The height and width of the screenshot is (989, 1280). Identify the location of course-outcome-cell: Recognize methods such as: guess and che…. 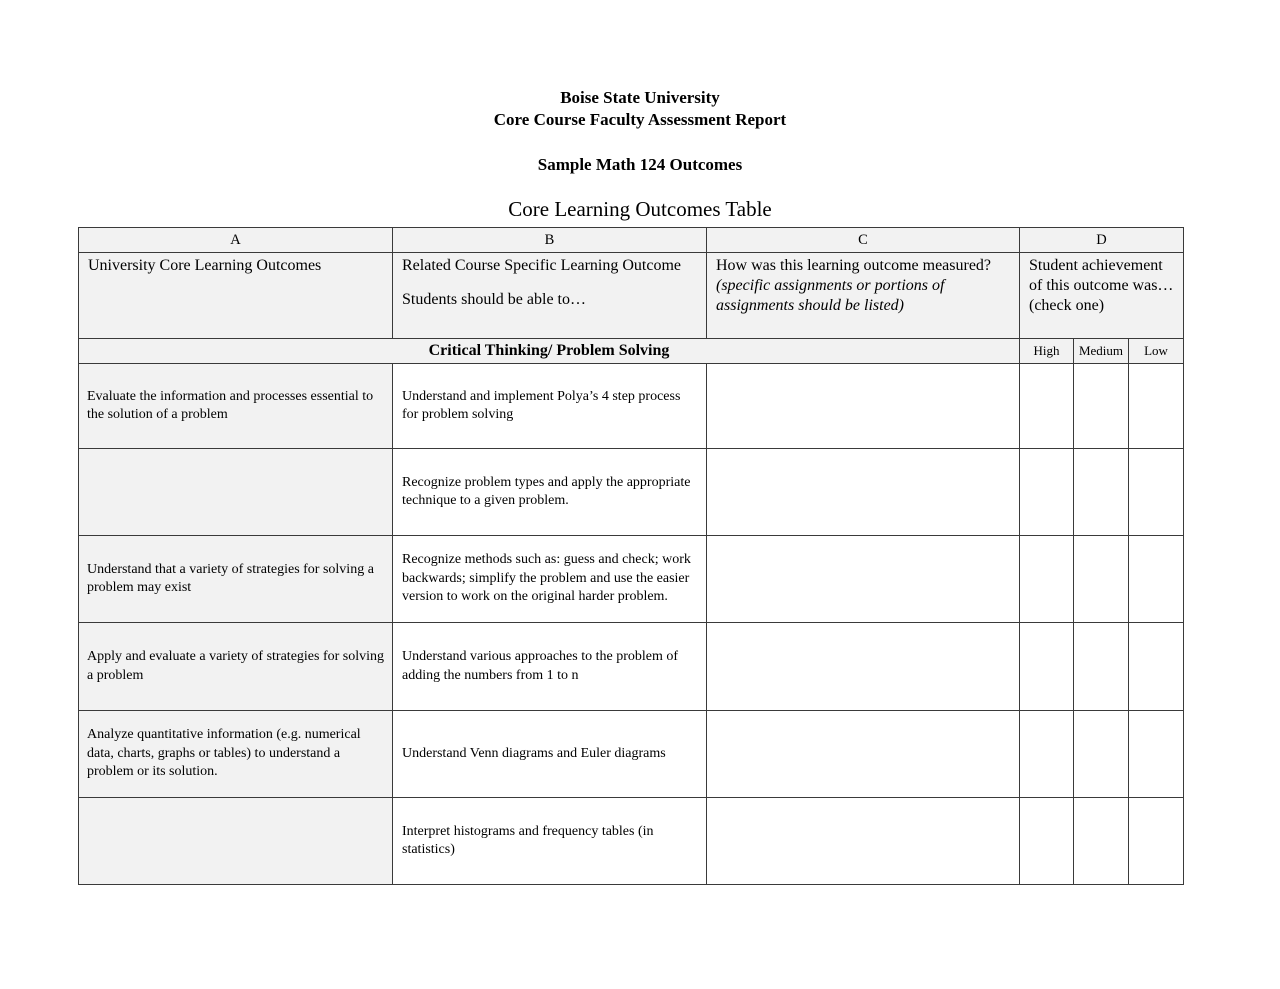
(549, 579).